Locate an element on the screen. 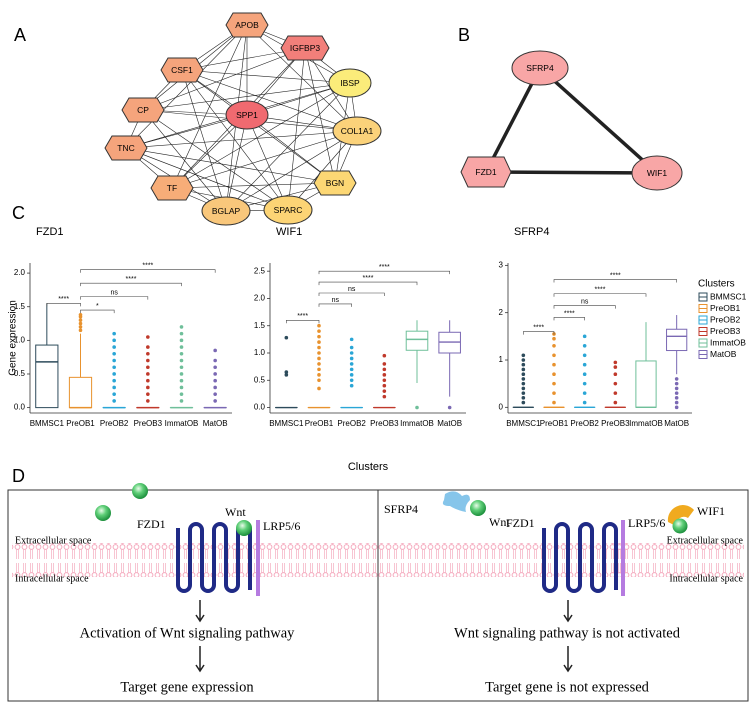  label: FZD1 is located at coordinates (520, 523).